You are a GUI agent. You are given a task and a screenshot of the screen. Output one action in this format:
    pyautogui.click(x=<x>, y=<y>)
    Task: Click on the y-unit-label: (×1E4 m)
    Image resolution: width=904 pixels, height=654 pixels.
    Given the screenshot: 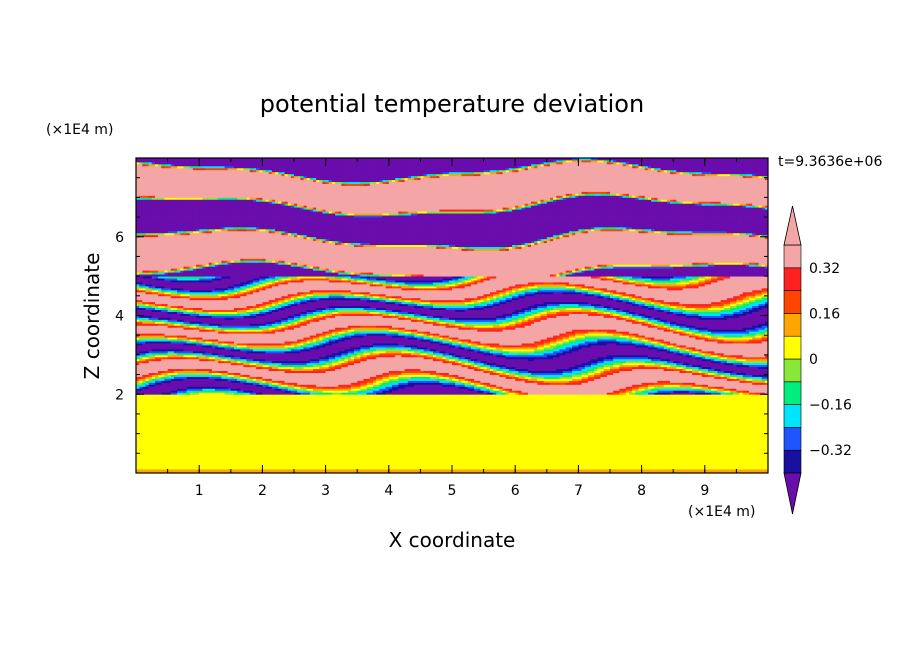 What is the action you would take?
    pyautogui.click(x=79, y=130)
    